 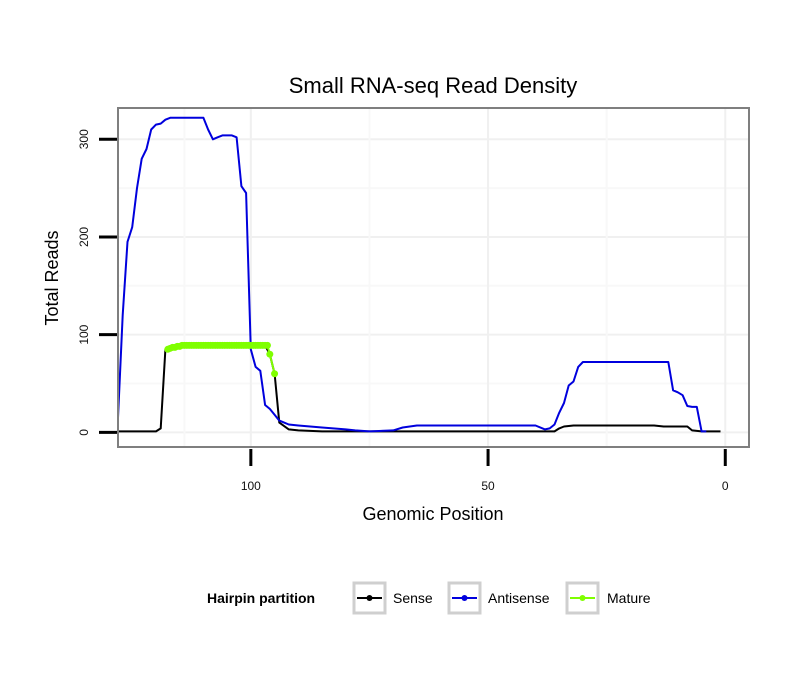 I want to click on series-line-sense, so click(x=419, y=388).